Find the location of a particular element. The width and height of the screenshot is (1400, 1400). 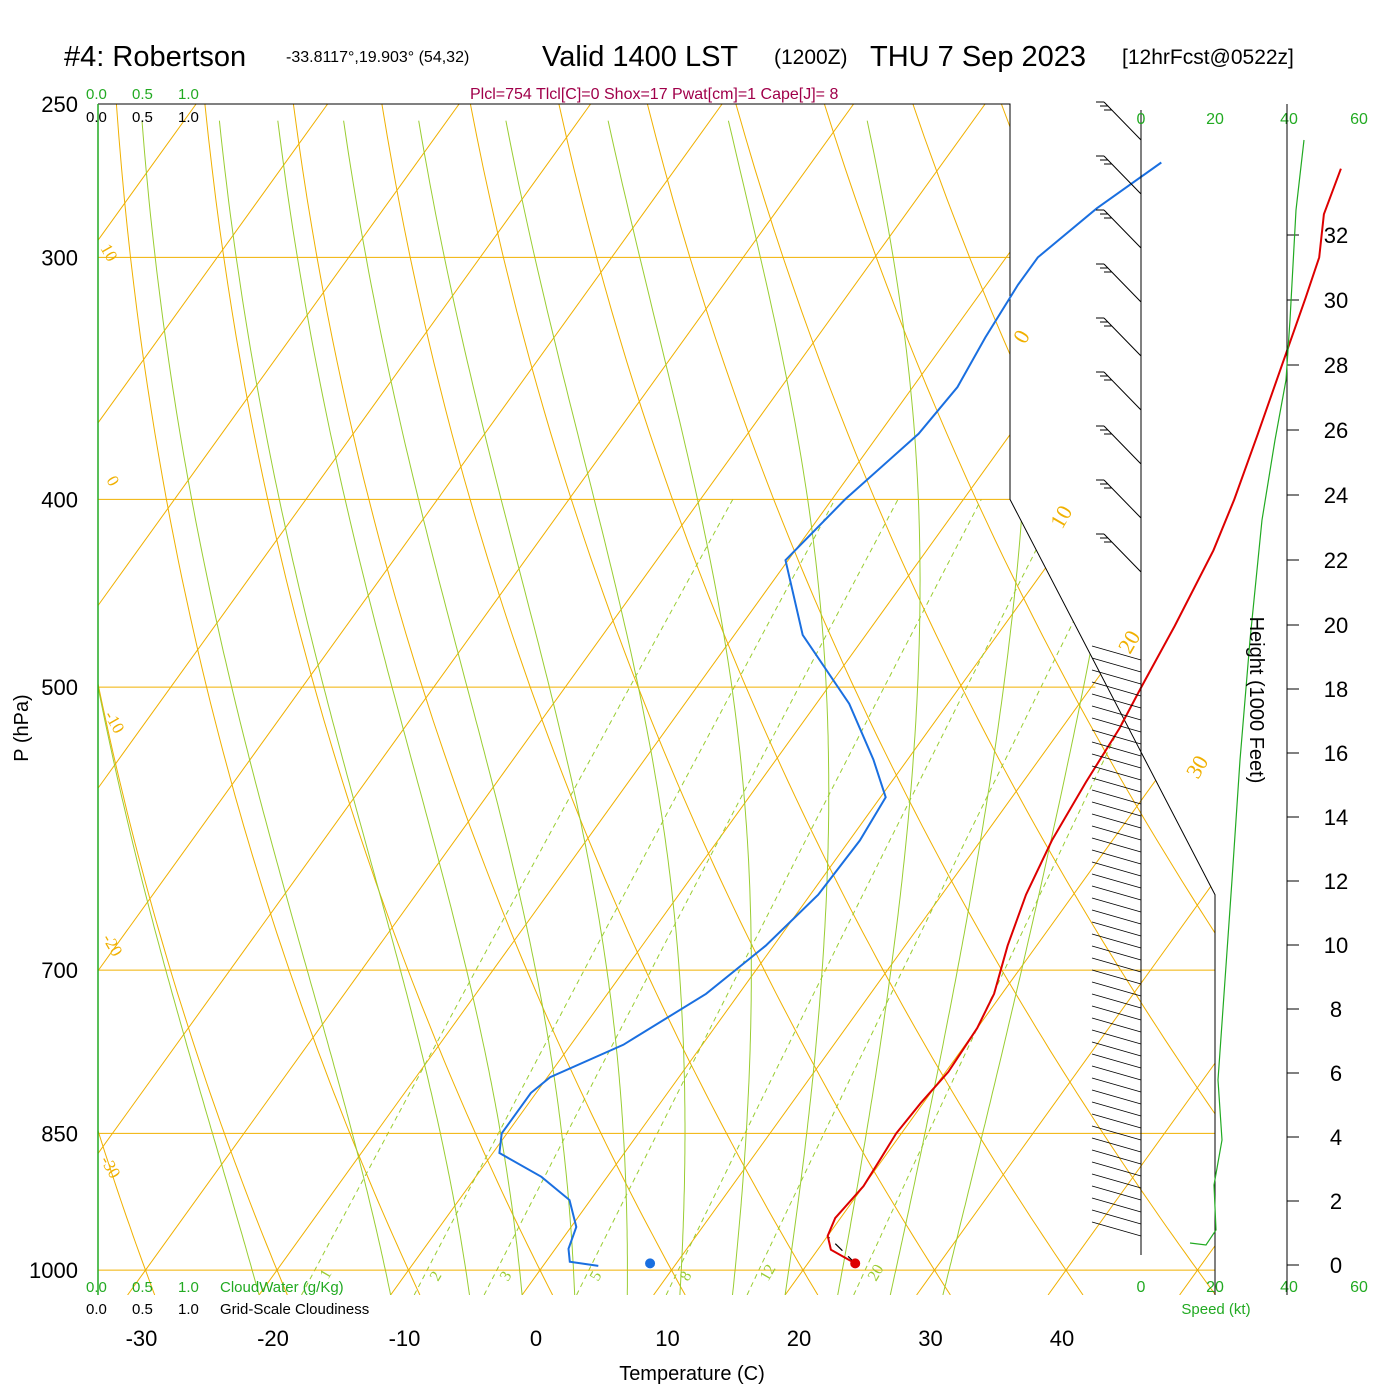

pressure-tick-label: 1000 is located at coordinates (53, 1270).